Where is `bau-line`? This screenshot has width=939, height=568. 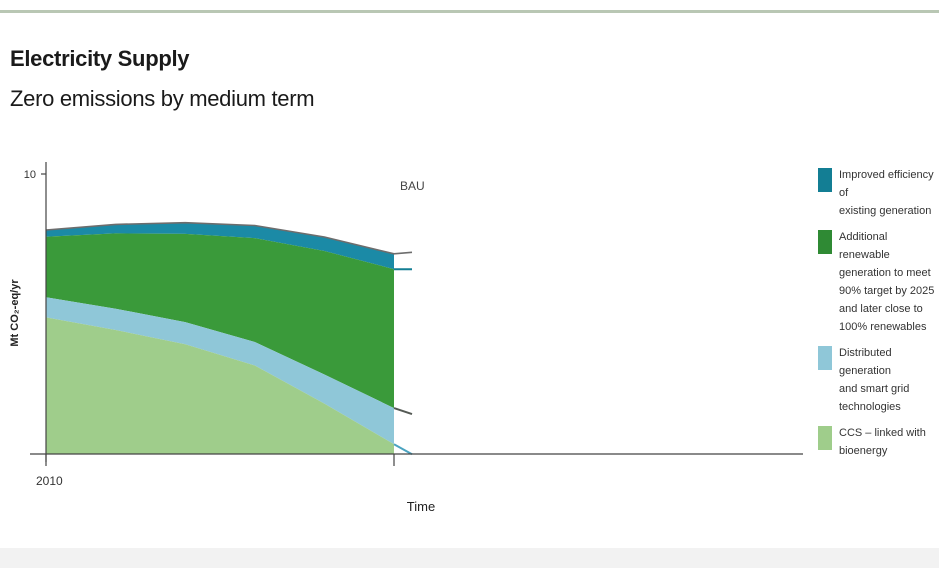 bau-line is located at coordinates (229, 238).